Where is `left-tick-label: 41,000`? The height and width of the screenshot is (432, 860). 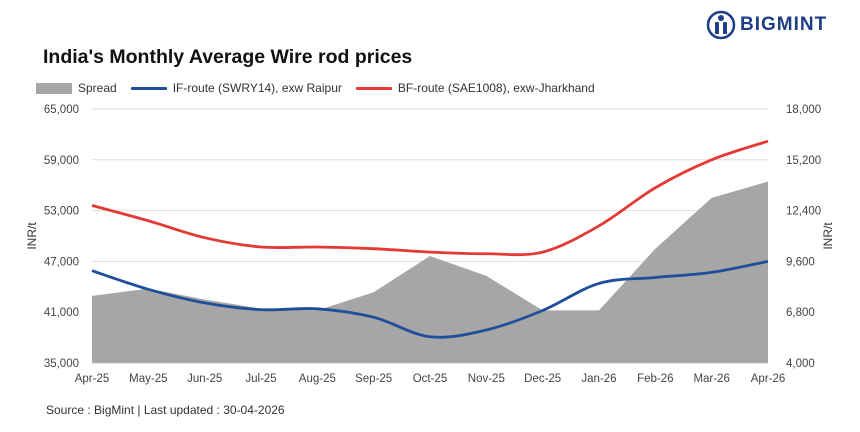 left-tick-label: 41,000 is located at coordinates (61, 313).